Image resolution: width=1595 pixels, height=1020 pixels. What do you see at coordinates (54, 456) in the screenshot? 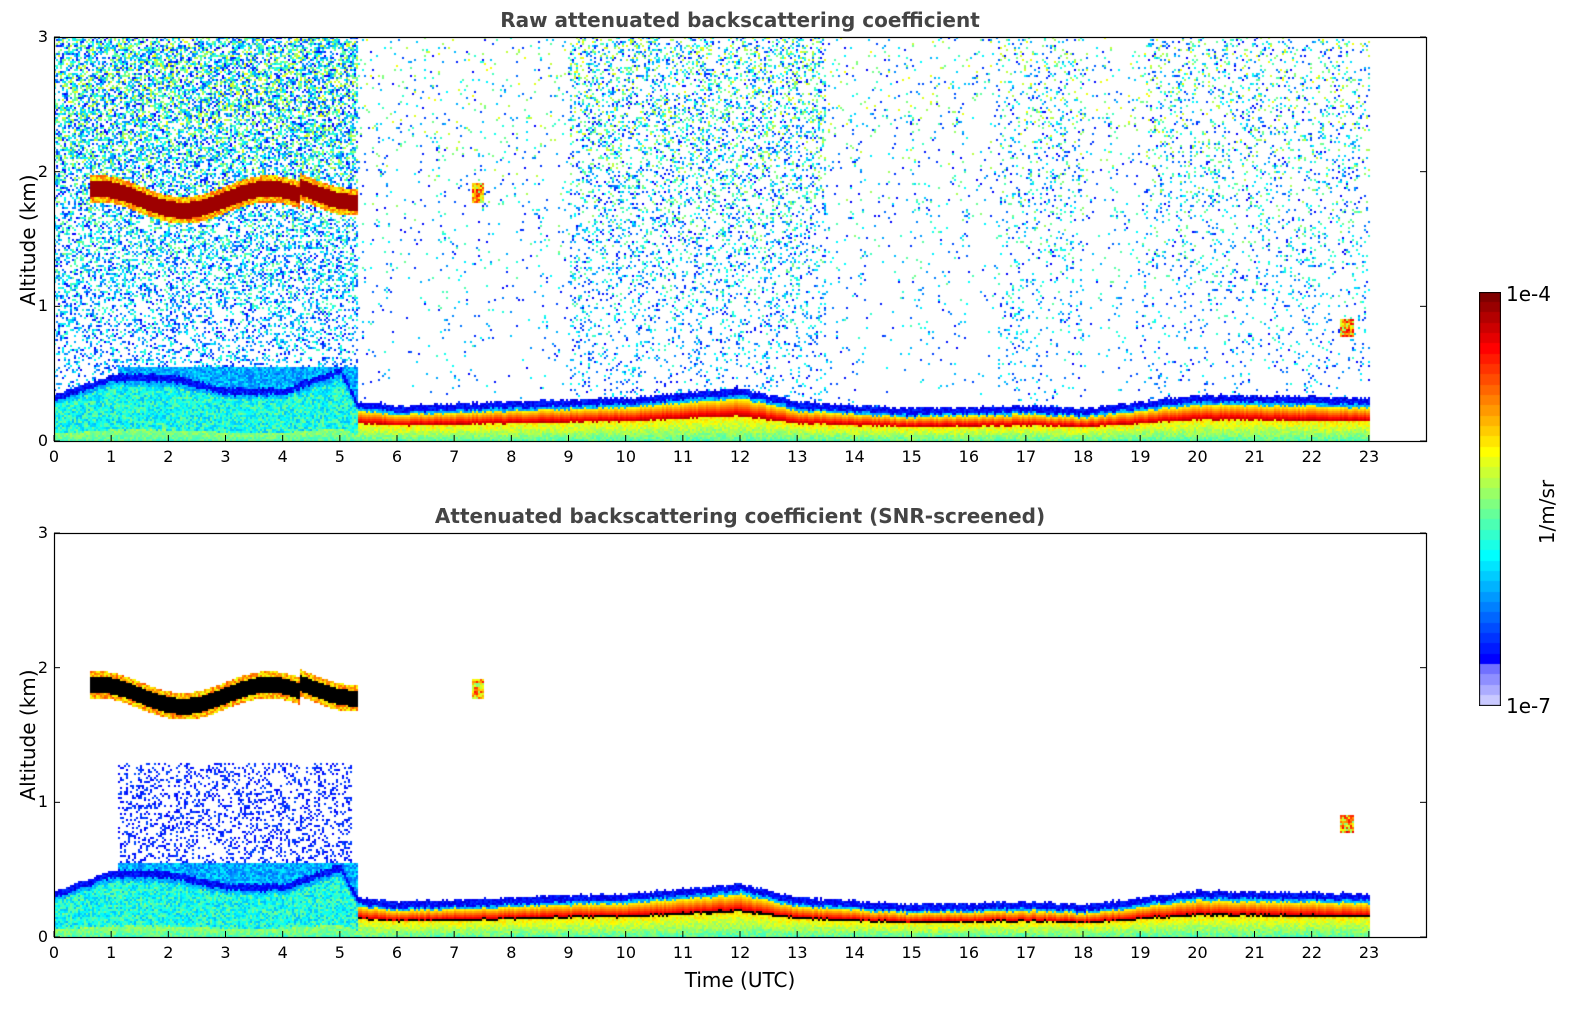
I see `panel1-xtick-label: 0` at bounding box center [54, 456].